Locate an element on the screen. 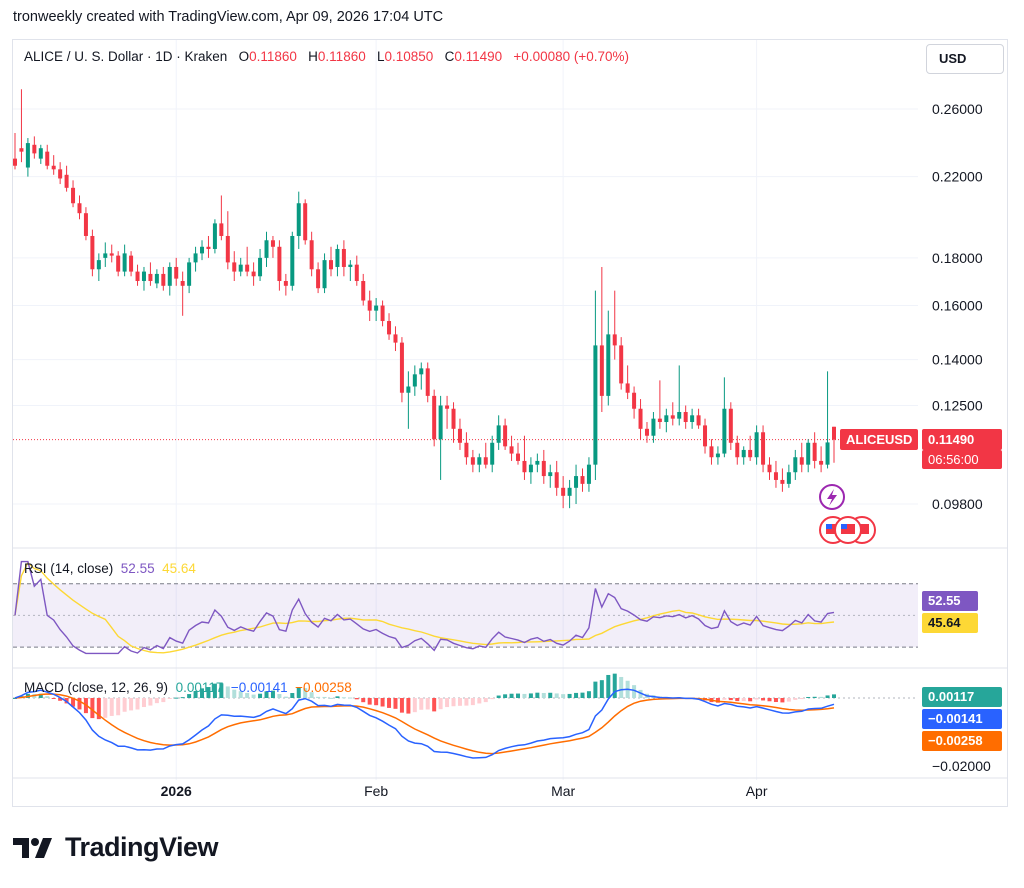 This screenshot has height=888, width=1024. macd-hist-value: 0.00117 is located at coordinates (199, 687).